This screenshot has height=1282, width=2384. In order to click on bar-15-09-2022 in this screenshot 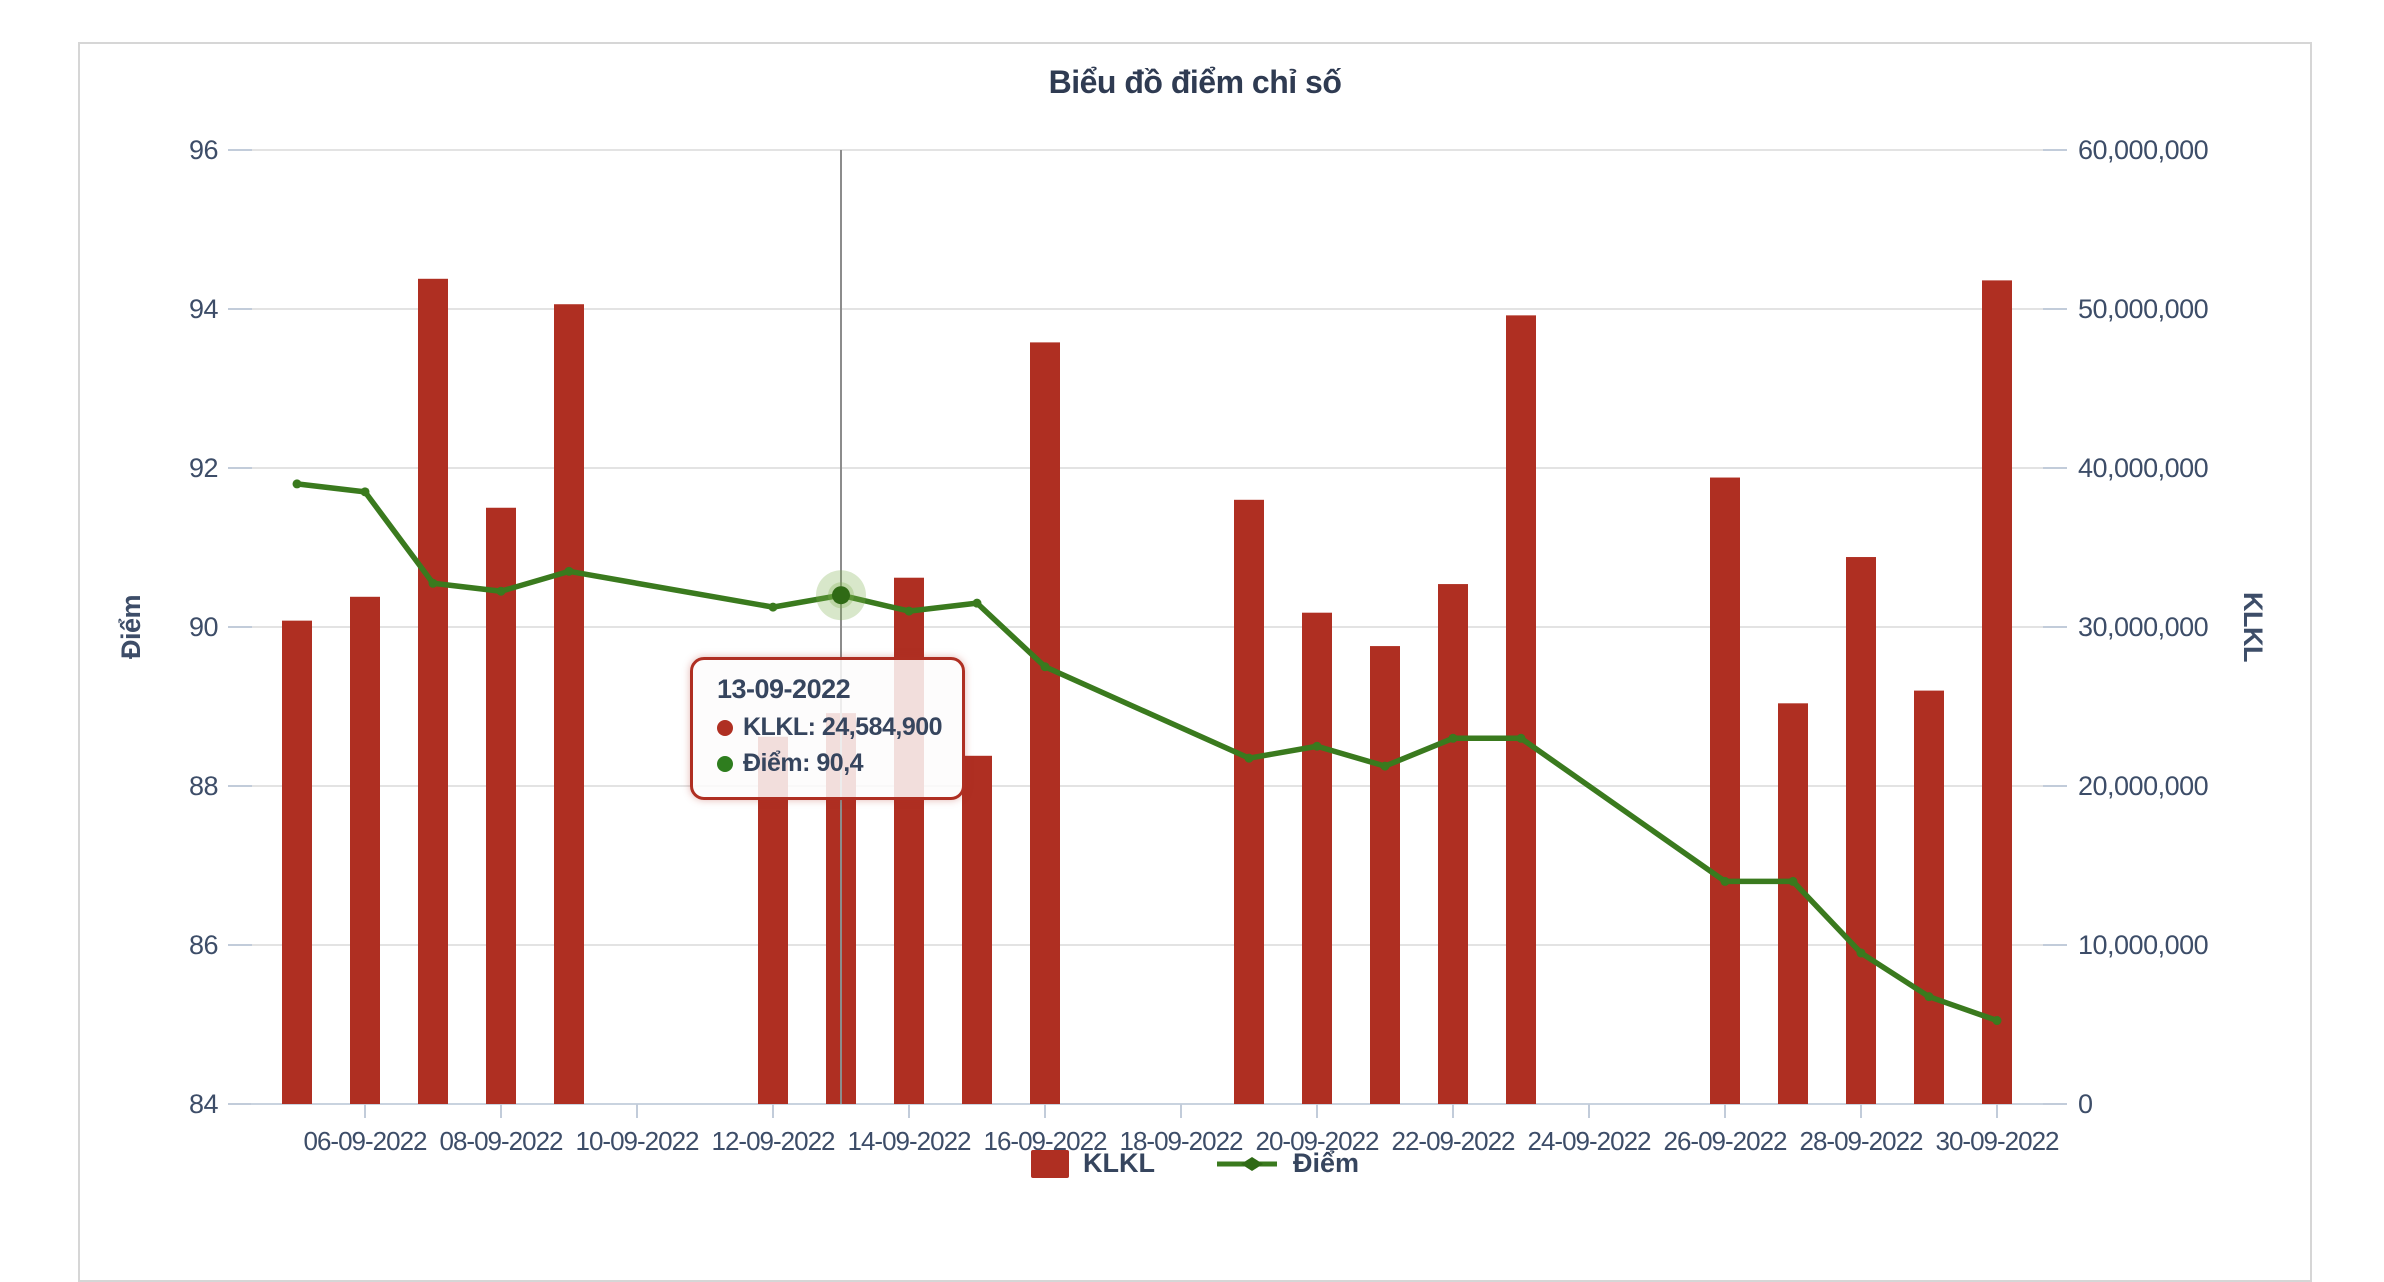, I will do `click(977, 929)`.